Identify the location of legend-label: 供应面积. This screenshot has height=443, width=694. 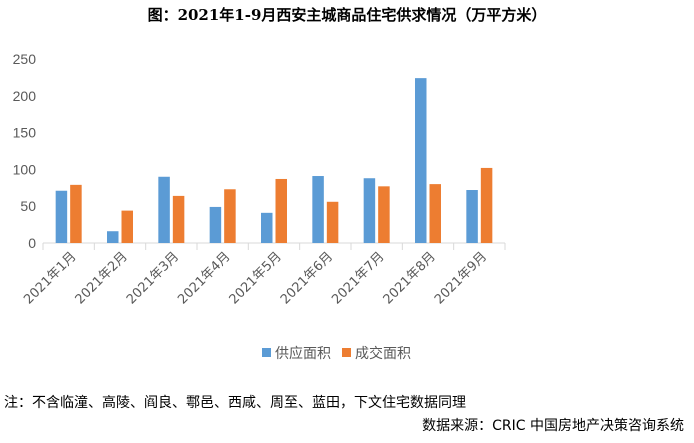
(303, 353).